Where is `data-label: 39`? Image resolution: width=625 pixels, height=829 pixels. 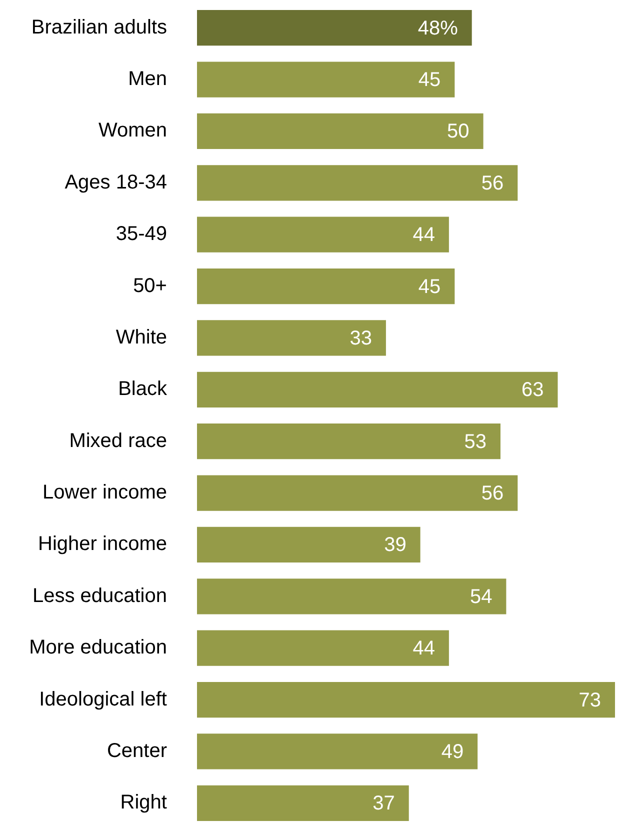
data-label: 39 is located at coordinates (395, 545).